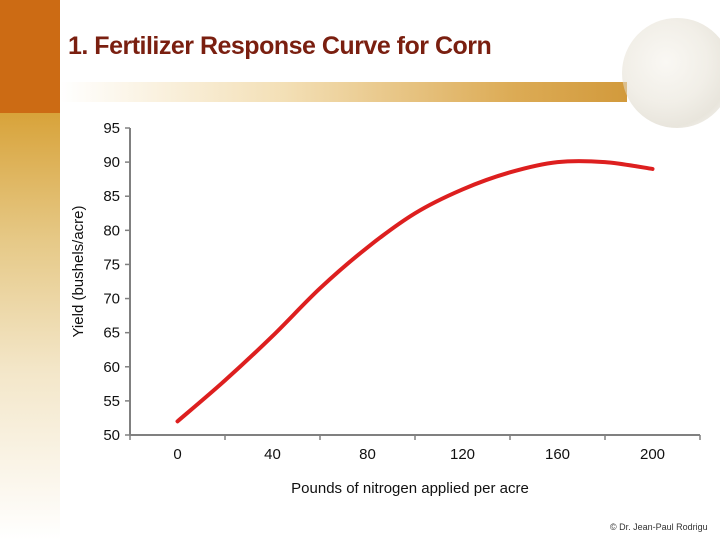 The height and width of the screenshot is (540, 720). I want to click on y-tick-label: 85, so click(111, 196).